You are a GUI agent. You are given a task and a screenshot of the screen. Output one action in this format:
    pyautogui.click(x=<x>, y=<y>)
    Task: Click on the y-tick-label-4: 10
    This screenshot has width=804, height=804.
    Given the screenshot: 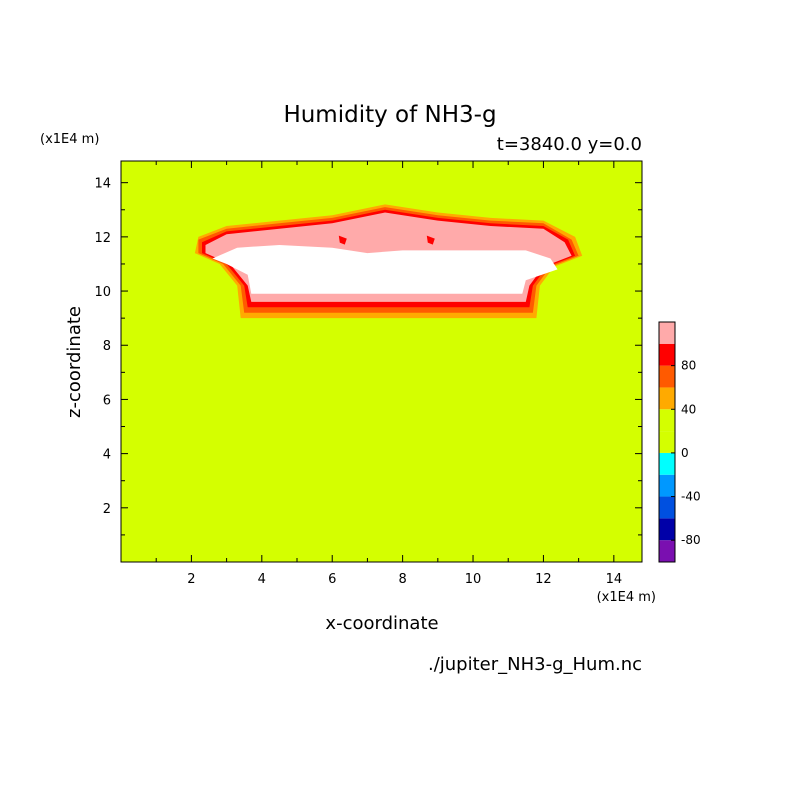 What is the action you would take?
    pyautogui.click(x=102, y=292)
    